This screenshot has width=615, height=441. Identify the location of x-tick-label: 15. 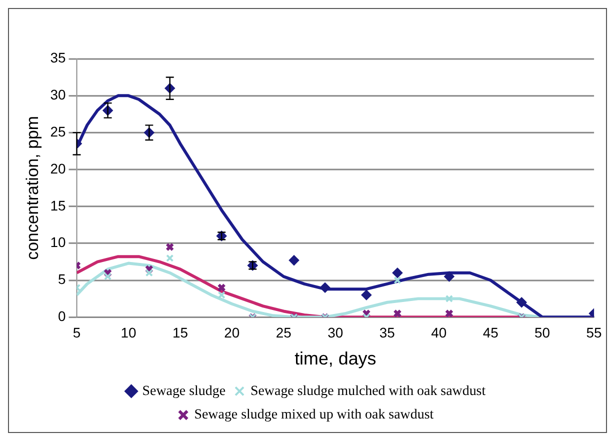
(180, 332).